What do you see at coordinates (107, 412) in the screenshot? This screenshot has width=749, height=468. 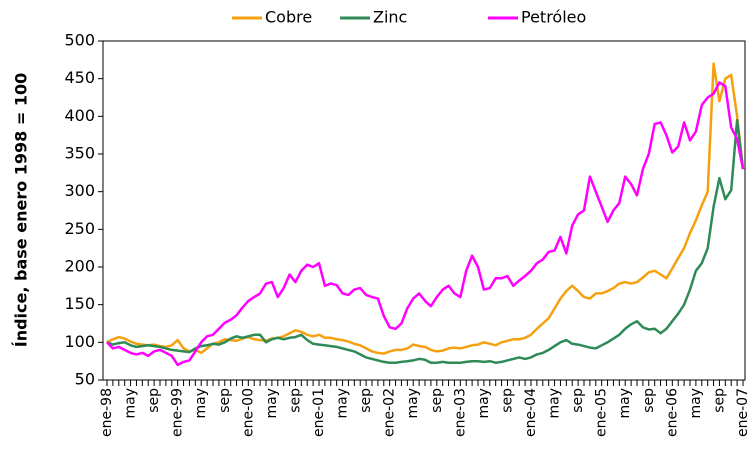 I see `x-tick-label: ene-98` at bounding box center [107, 412].